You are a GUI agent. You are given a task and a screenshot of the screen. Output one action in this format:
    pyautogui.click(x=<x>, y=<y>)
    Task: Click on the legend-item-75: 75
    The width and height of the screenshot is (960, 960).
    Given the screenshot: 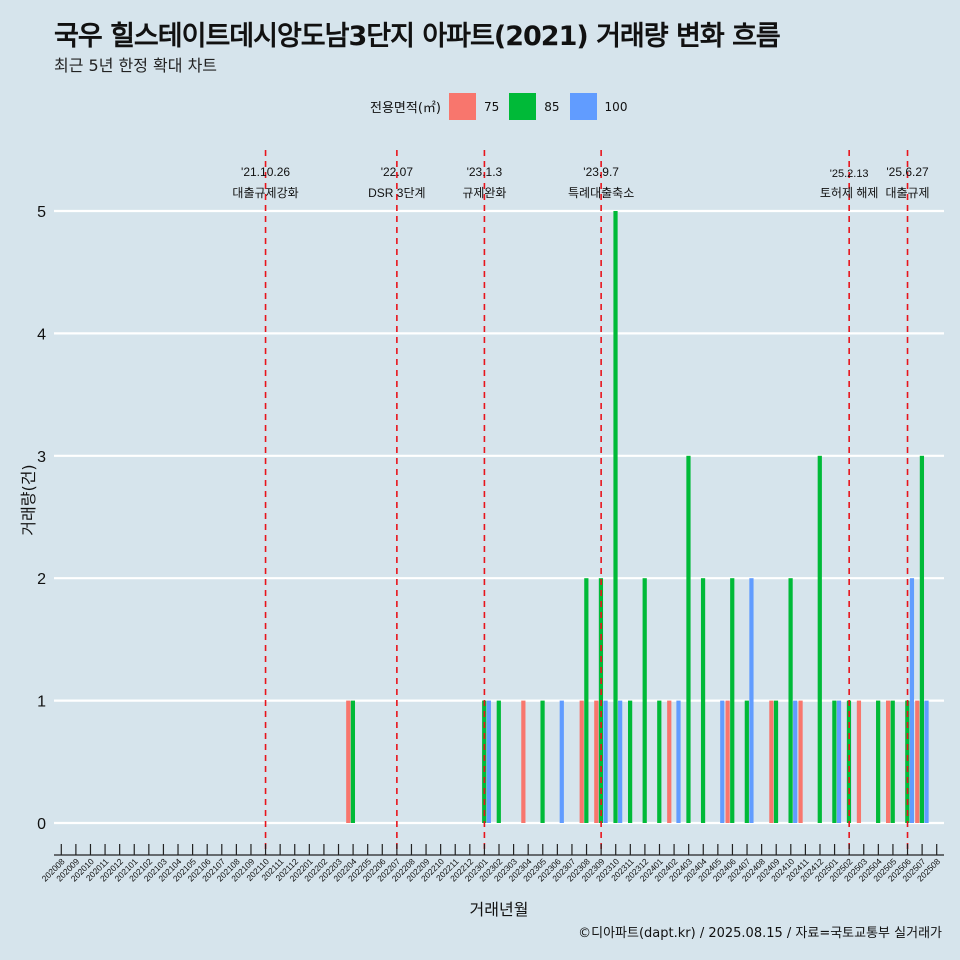 What is the action you would take?
    pyautogui.click(x=475, y=106)
    